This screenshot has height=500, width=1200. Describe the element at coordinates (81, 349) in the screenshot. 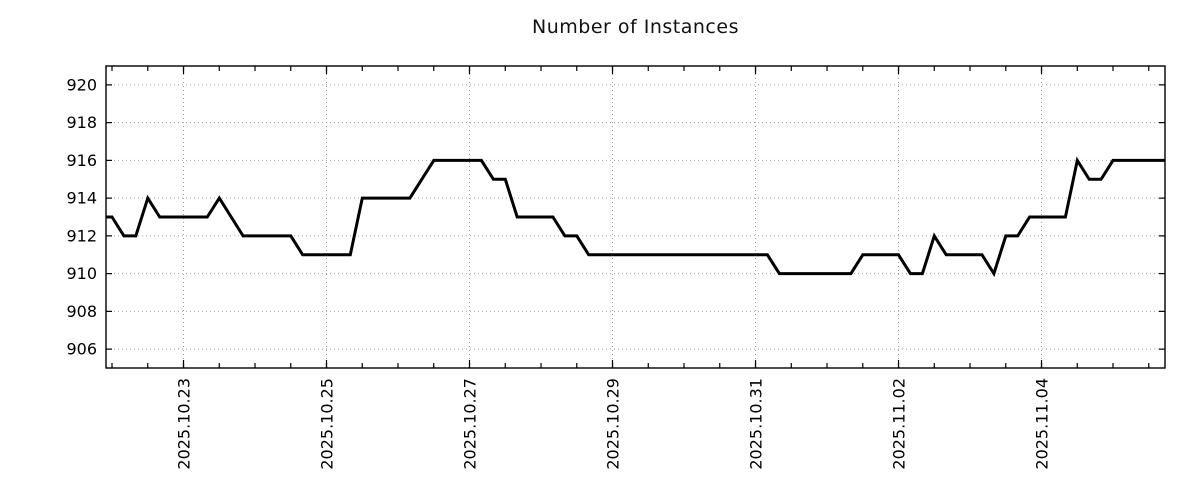

I see `y-tick-label: 906` at that location.